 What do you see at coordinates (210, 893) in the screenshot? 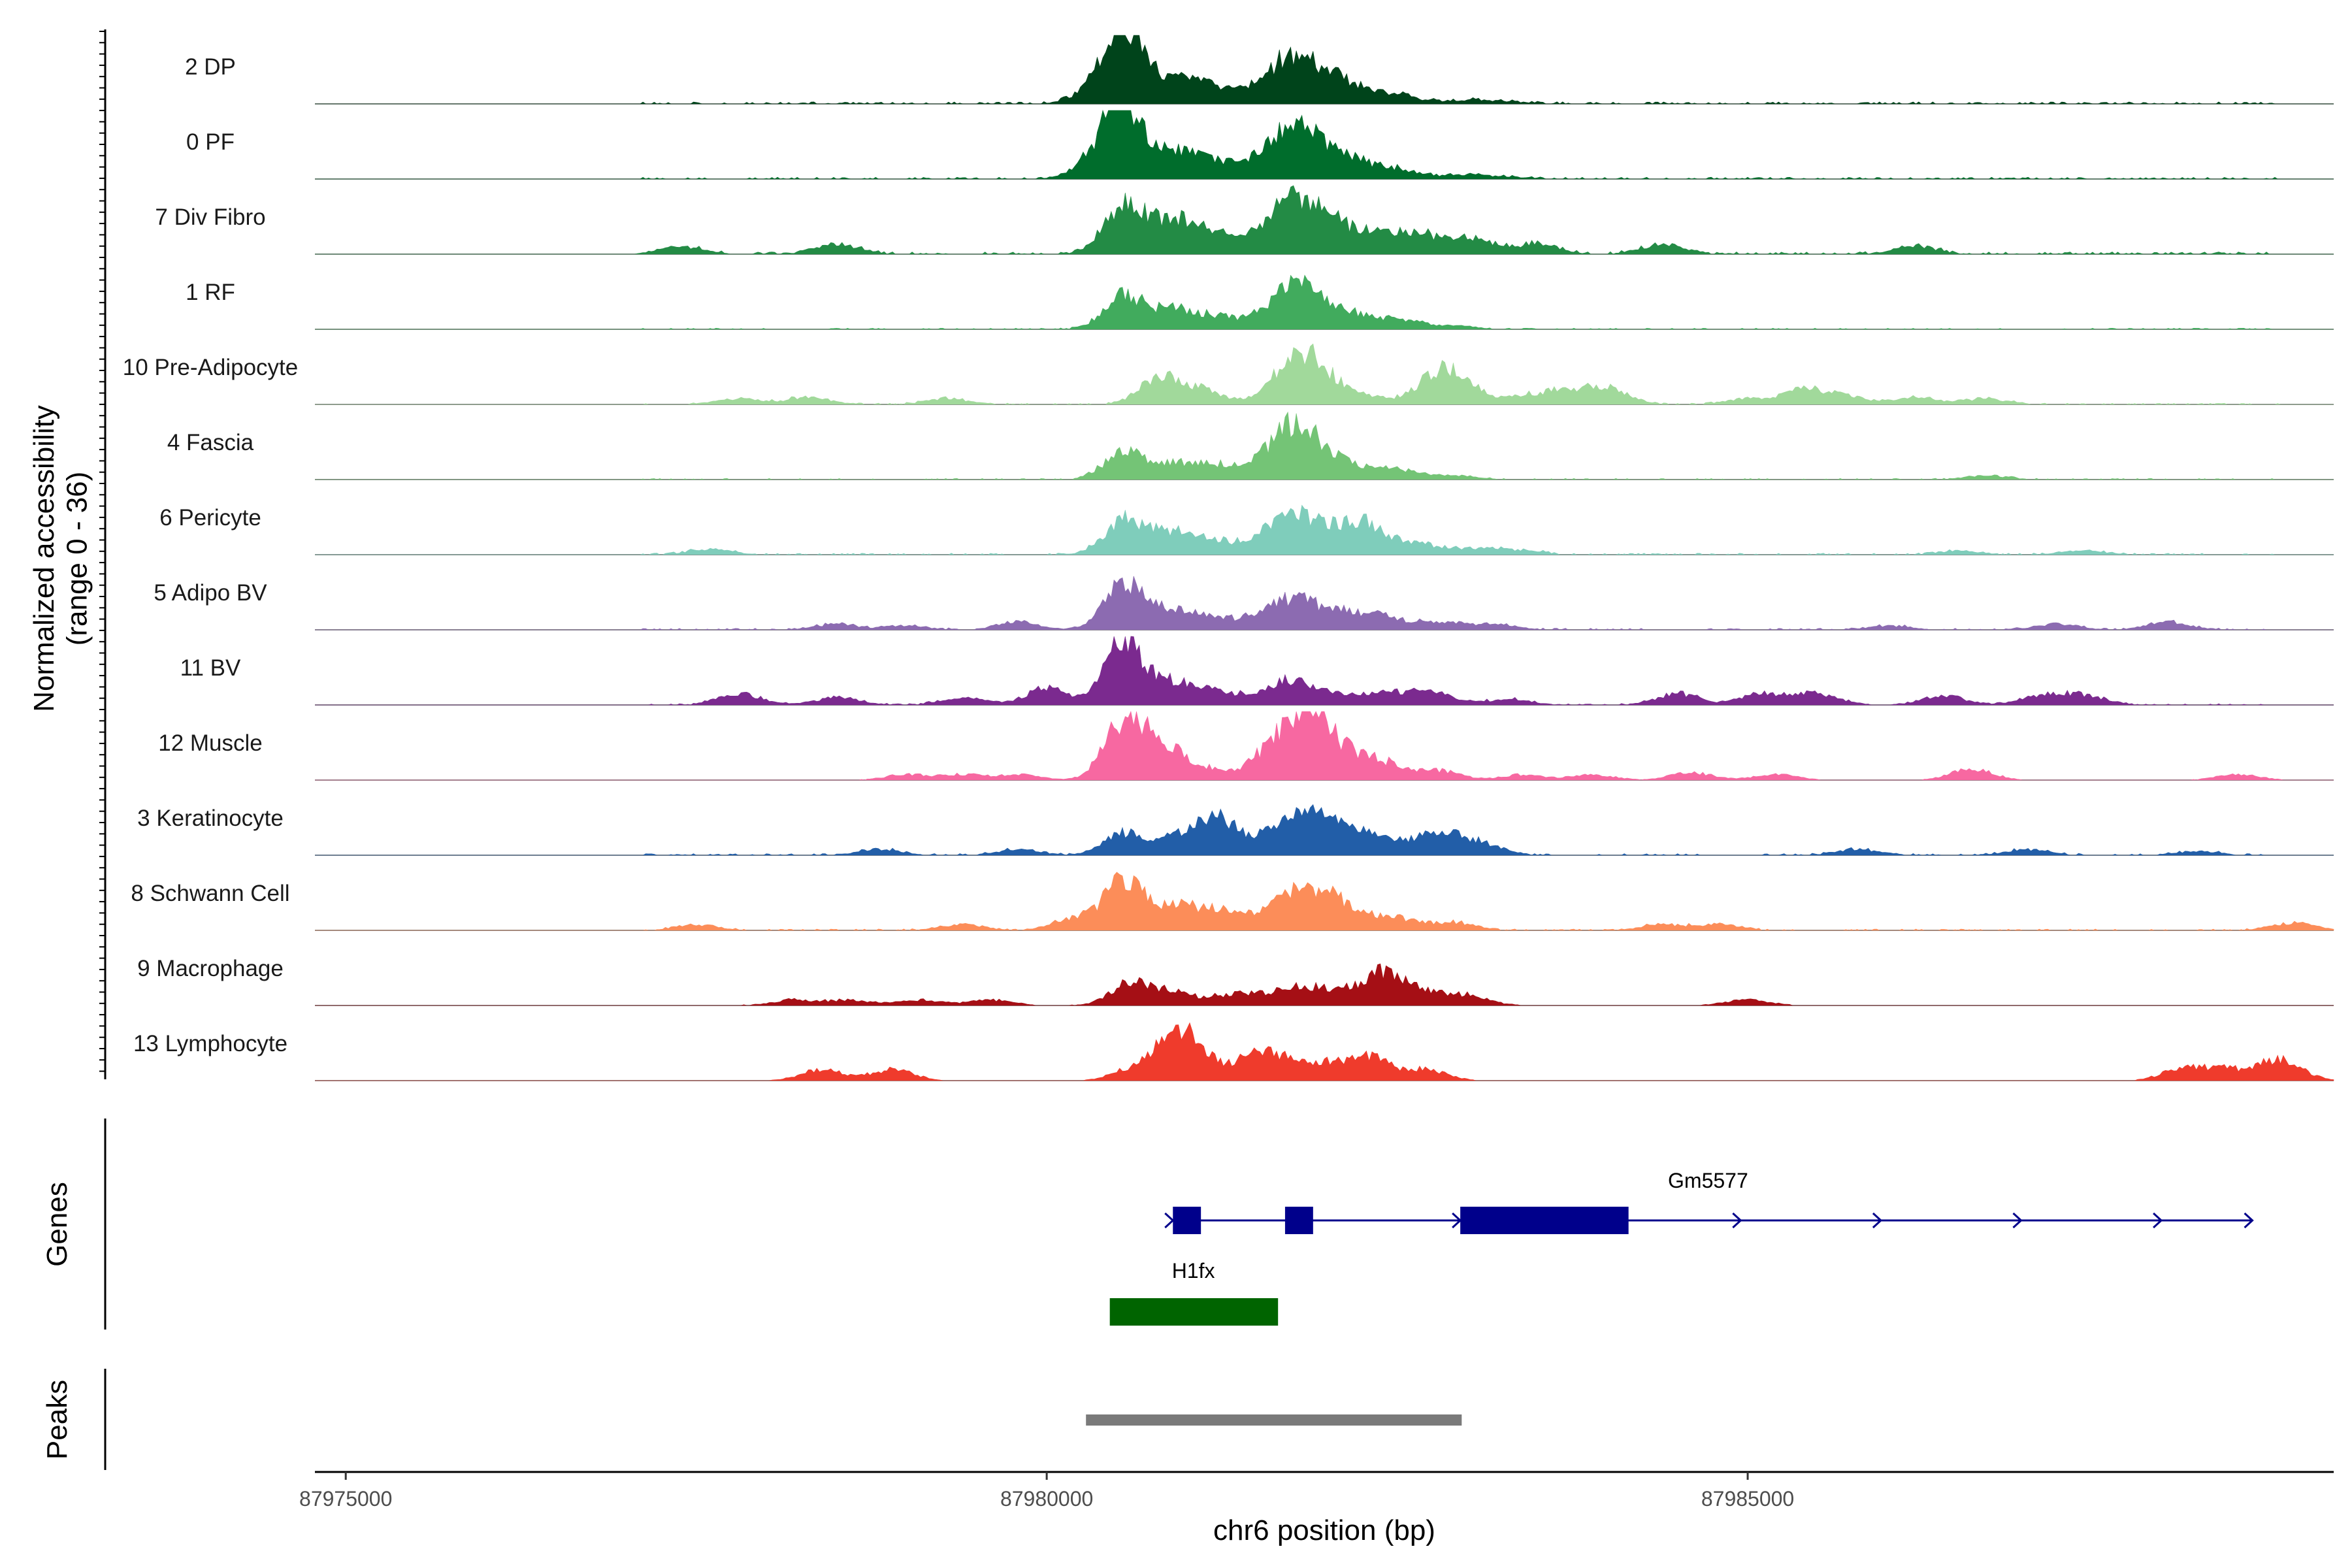
I see `track-label: 8 Schwann Cell` at bounding box center [210, 893].